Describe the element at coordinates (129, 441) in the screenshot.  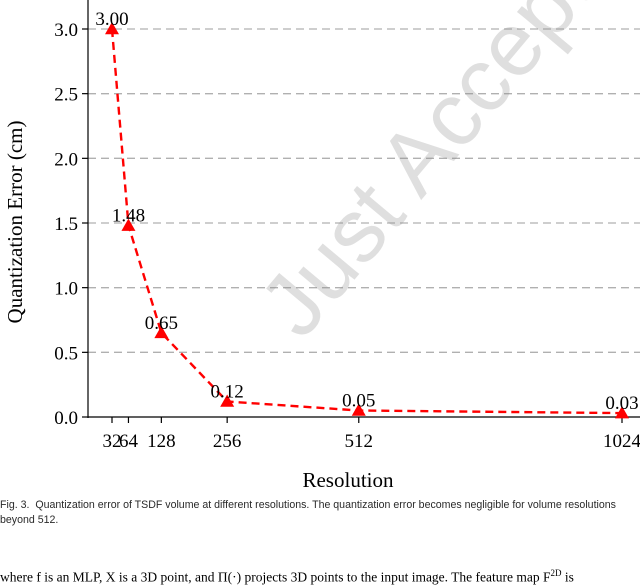
I see `x-tick-label: 64` at that location.